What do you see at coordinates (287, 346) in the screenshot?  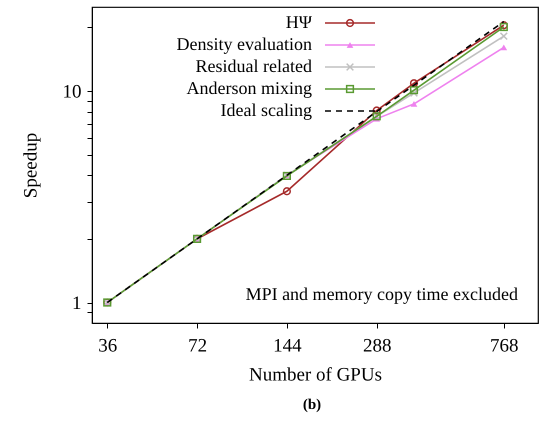 I see `x-tick-label: 144` at bounding box center [287, 346].